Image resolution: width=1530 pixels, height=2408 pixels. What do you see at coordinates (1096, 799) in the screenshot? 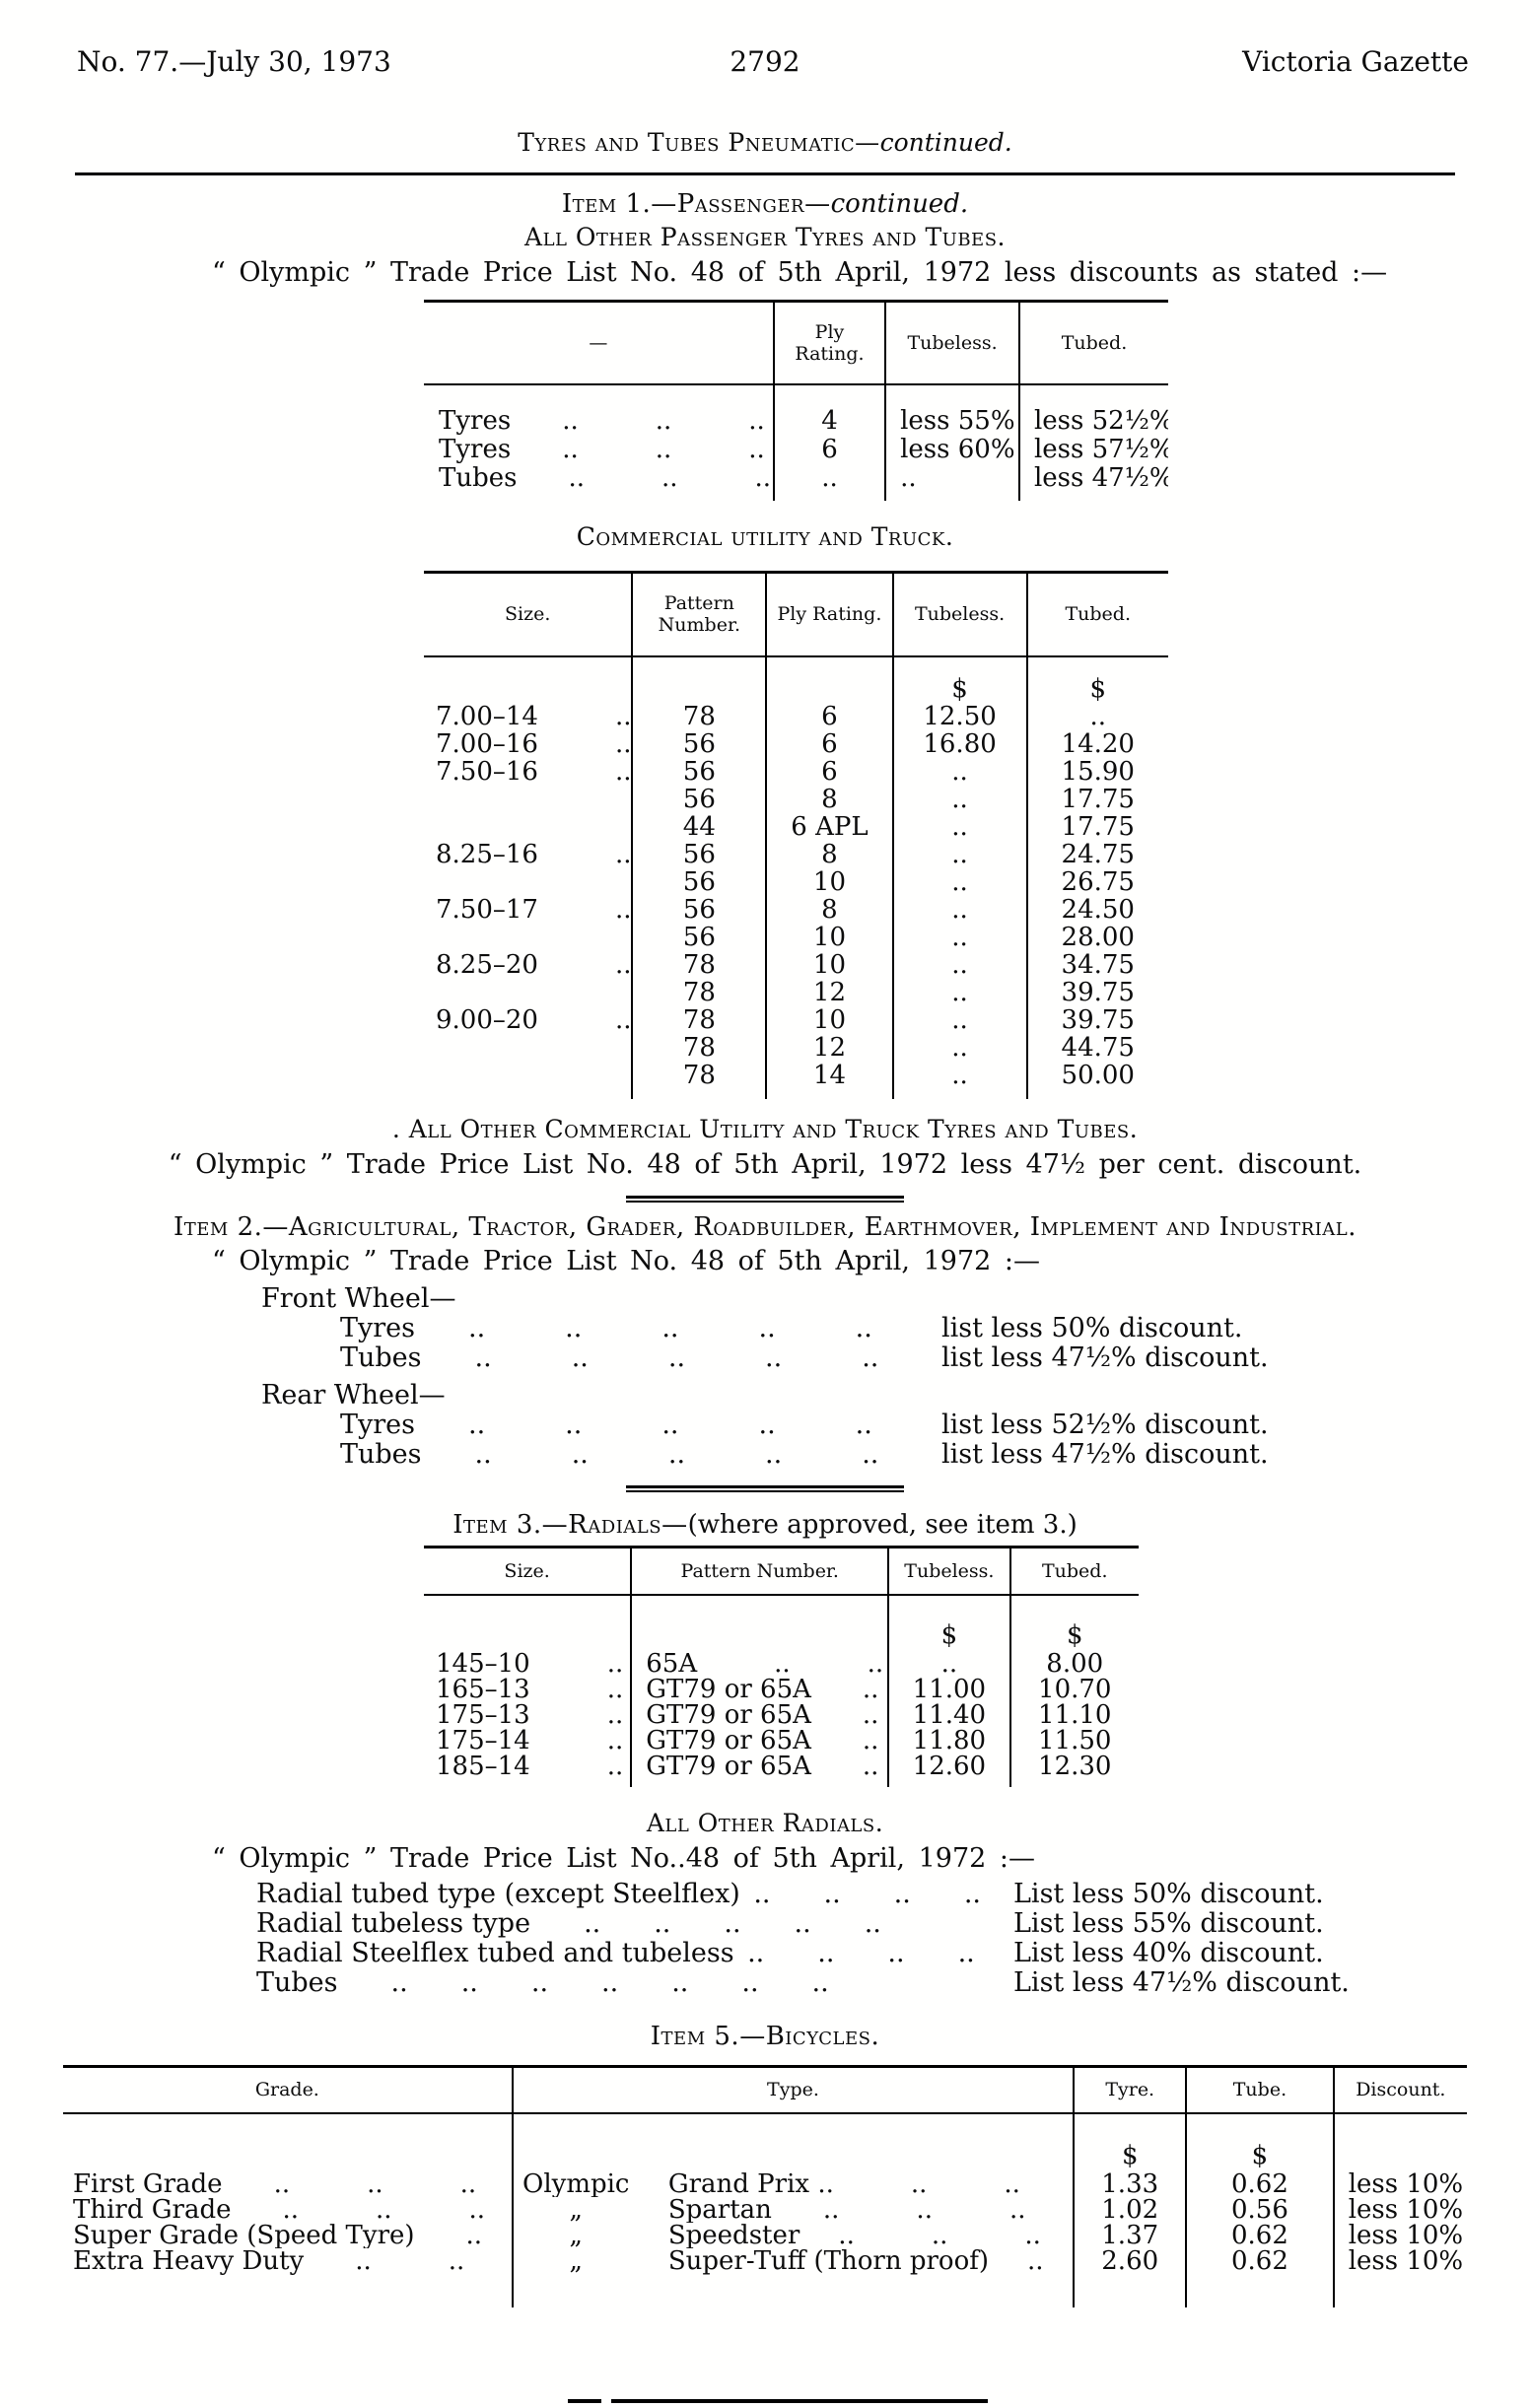
I see `table-cell: 17.75` at bounding box center [1096, 799].